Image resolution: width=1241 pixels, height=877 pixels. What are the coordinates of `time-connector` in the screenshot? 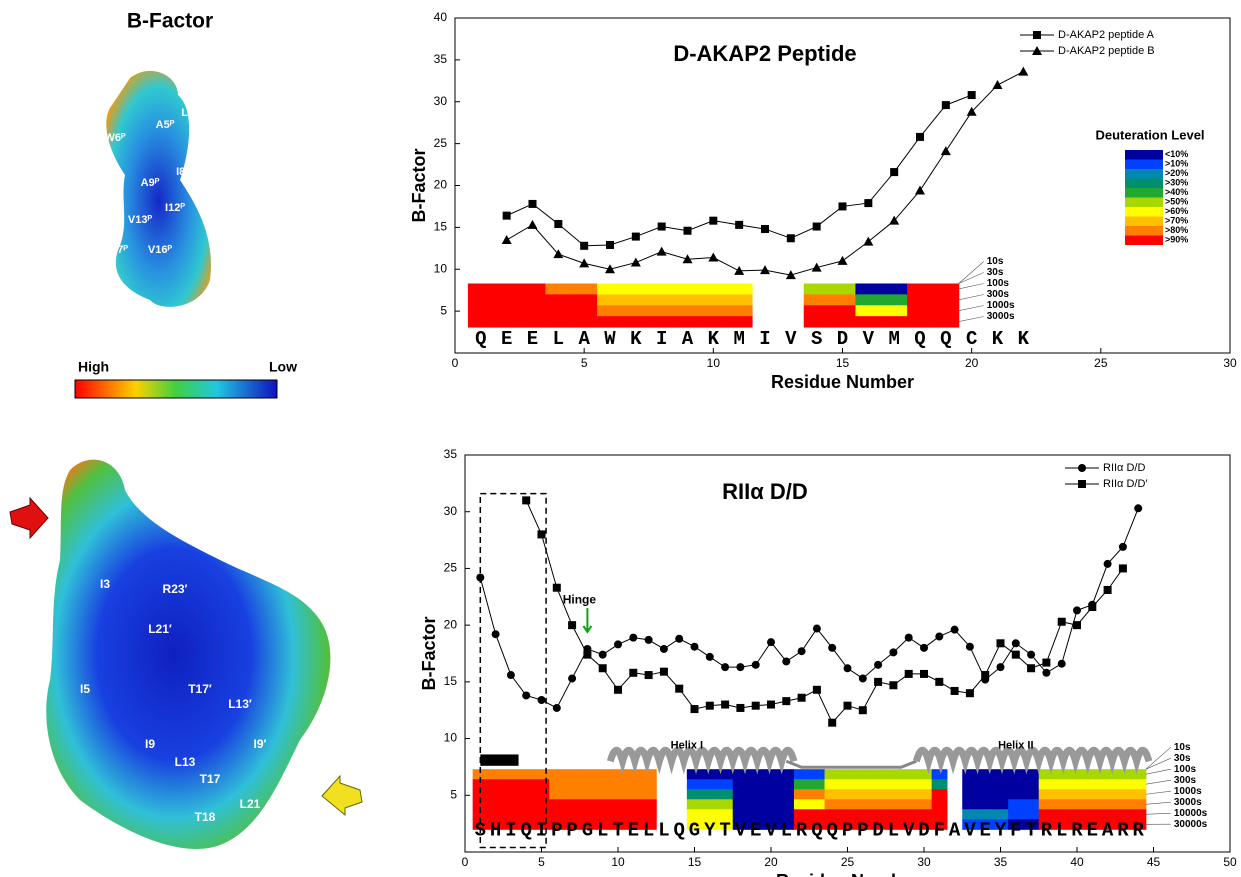 It's located at (1158, 792).